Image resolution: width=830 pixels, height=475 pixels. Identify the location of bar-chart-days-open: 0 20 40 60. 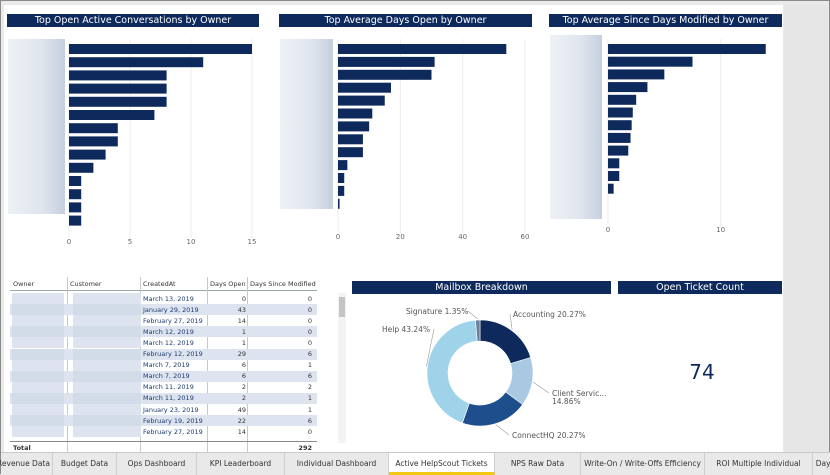
(435, 141).